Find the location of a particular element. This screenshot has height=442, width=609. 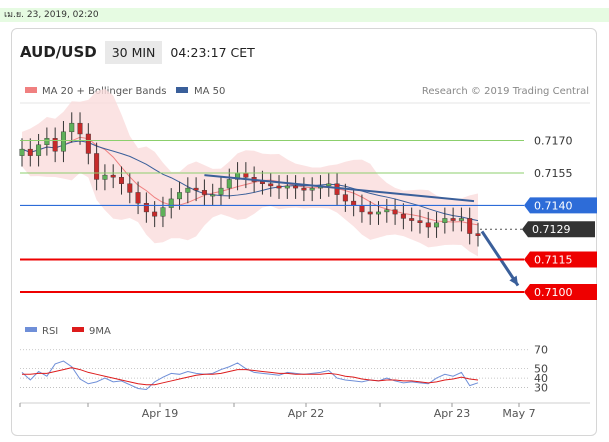

chart-header: AUD/USD 30 MIN 04:23:17 CET is located at coordinates (137, 52).